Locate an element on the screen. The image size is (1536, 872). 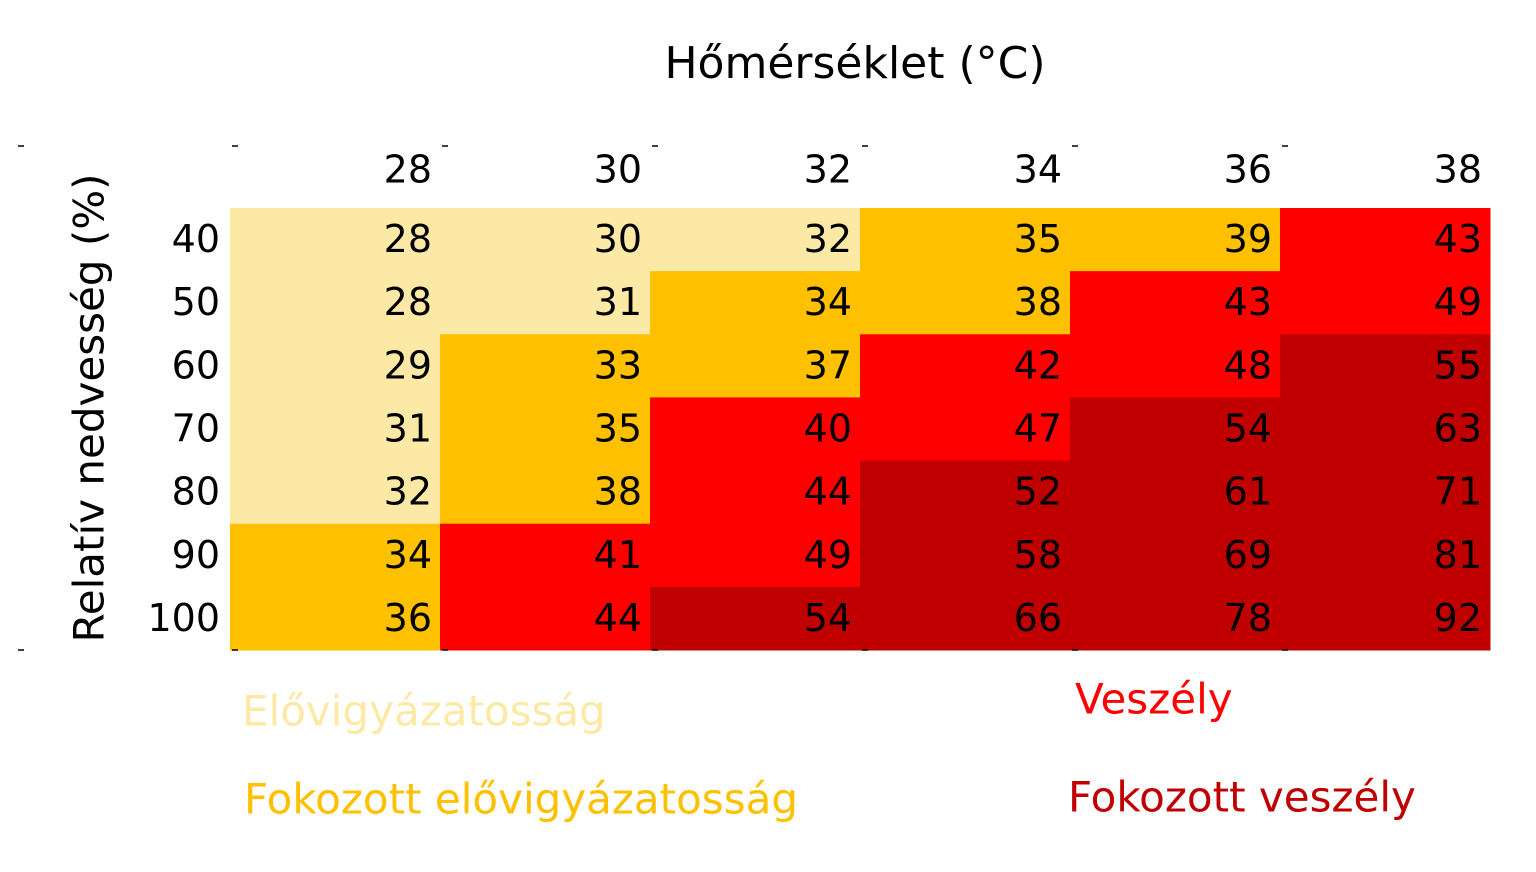
x-tick-label: 32 is located at coordinates (828, 170).